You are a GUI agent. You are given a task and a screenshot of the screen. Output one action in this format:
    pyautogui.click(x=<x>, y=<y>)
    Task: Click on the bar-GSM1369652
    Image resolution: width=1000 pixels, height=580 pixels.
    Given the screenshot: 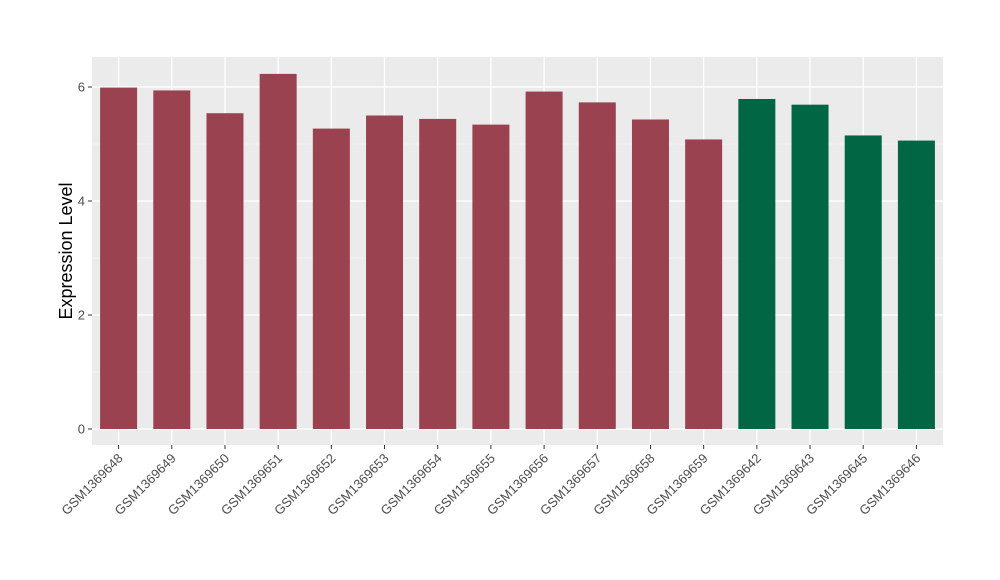 What is the action you would take?
    pyautogui.click(x=331, y=279)
    